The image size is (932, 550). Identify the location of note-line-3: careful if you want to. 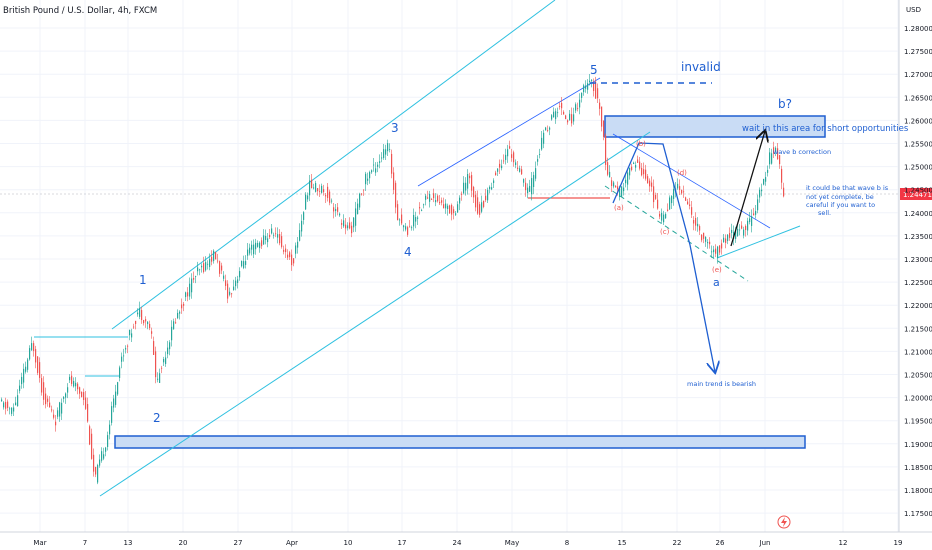
(840, 205).